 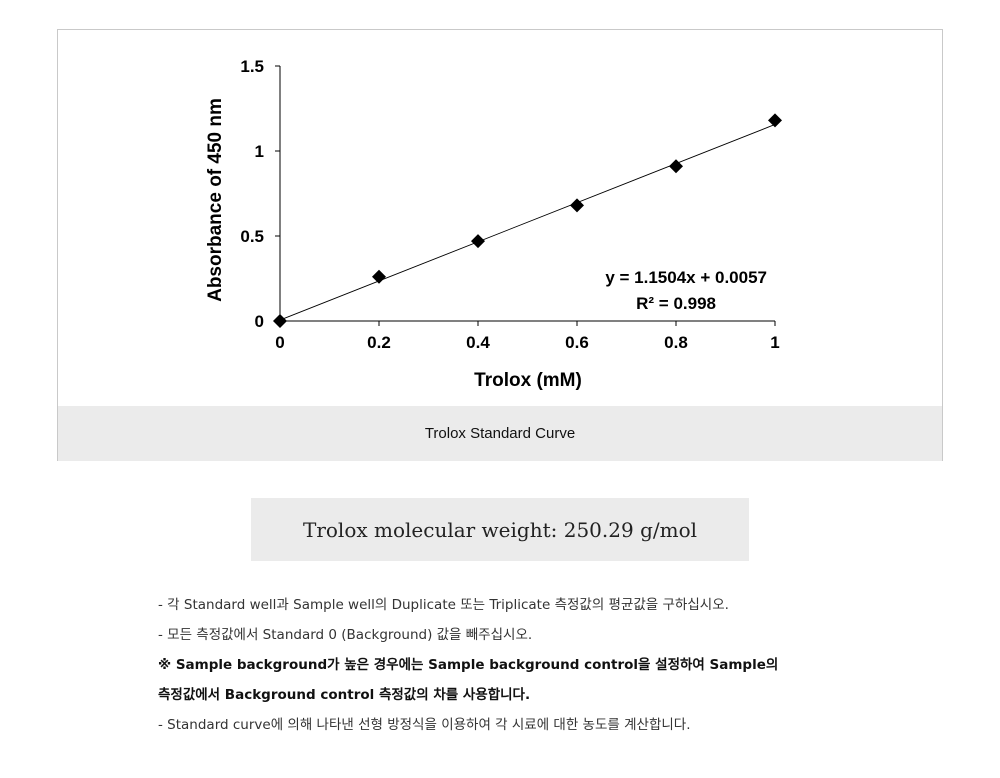 What do you see at coordinates (259, 321) in the screenshot?
I see `y-tick-label: 0` at bounding box center [259, 321].